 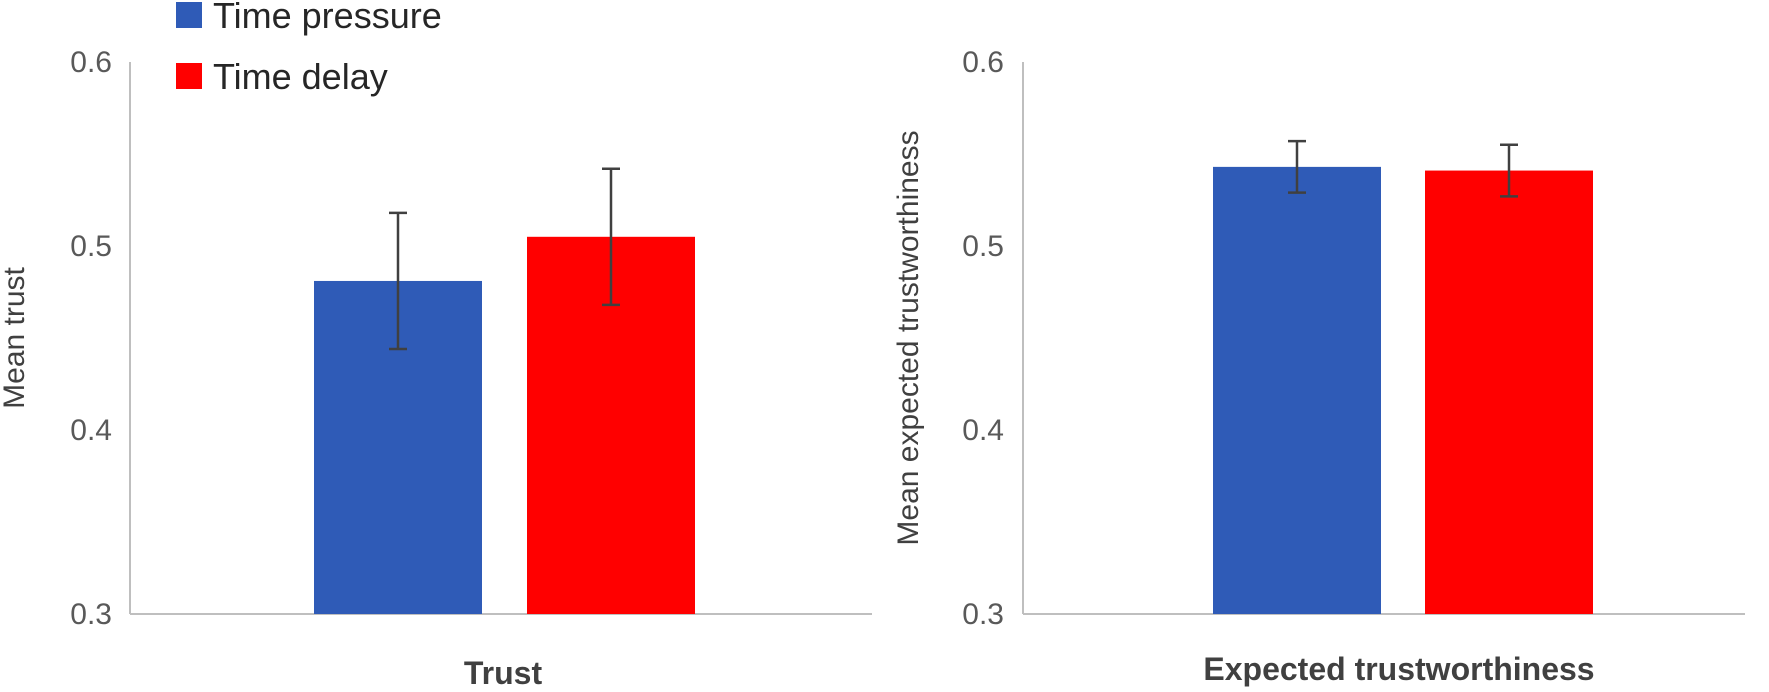 I want to click on legend-label-time-delay: Time delay, so click(x=300, y=76).